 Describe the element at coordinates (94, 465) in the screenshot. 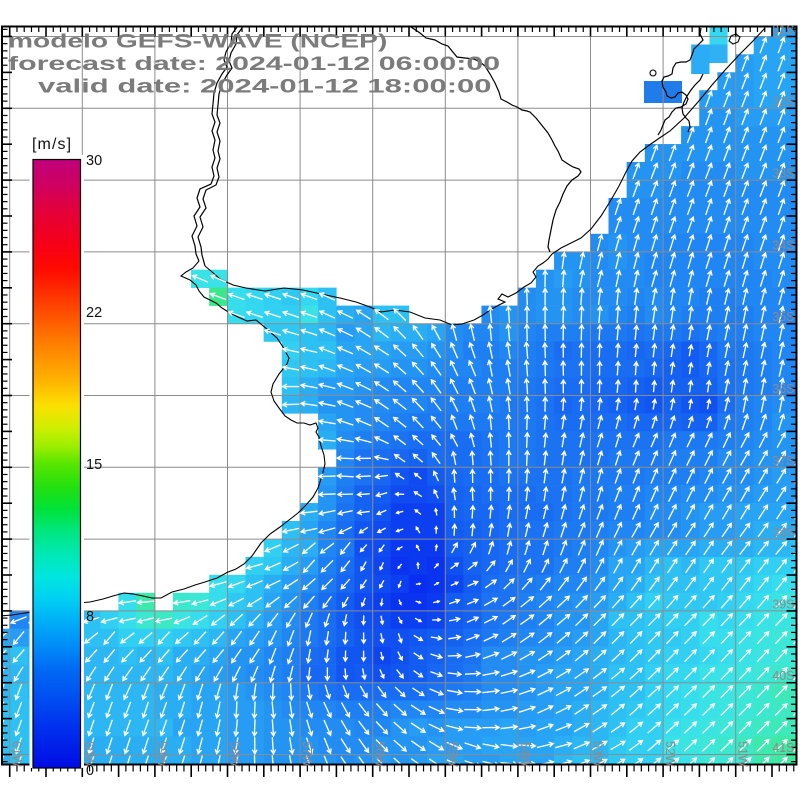

I see `svg-text: 15` at that location.